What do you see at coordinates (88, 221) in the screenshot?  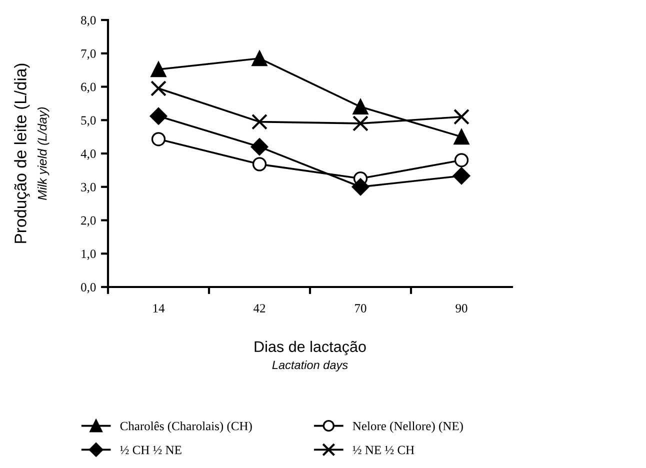 I see `y-tick-label: 2,0` at bounding box center [88, 221].